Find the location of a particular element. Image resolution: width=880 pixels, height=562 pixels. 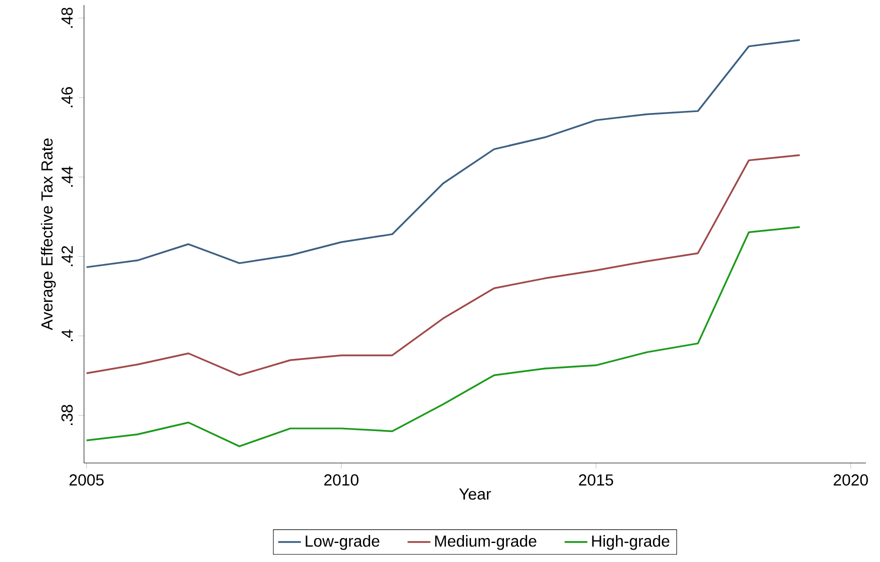

x-tick-label: 2005 is located at coordinates (87, 480).